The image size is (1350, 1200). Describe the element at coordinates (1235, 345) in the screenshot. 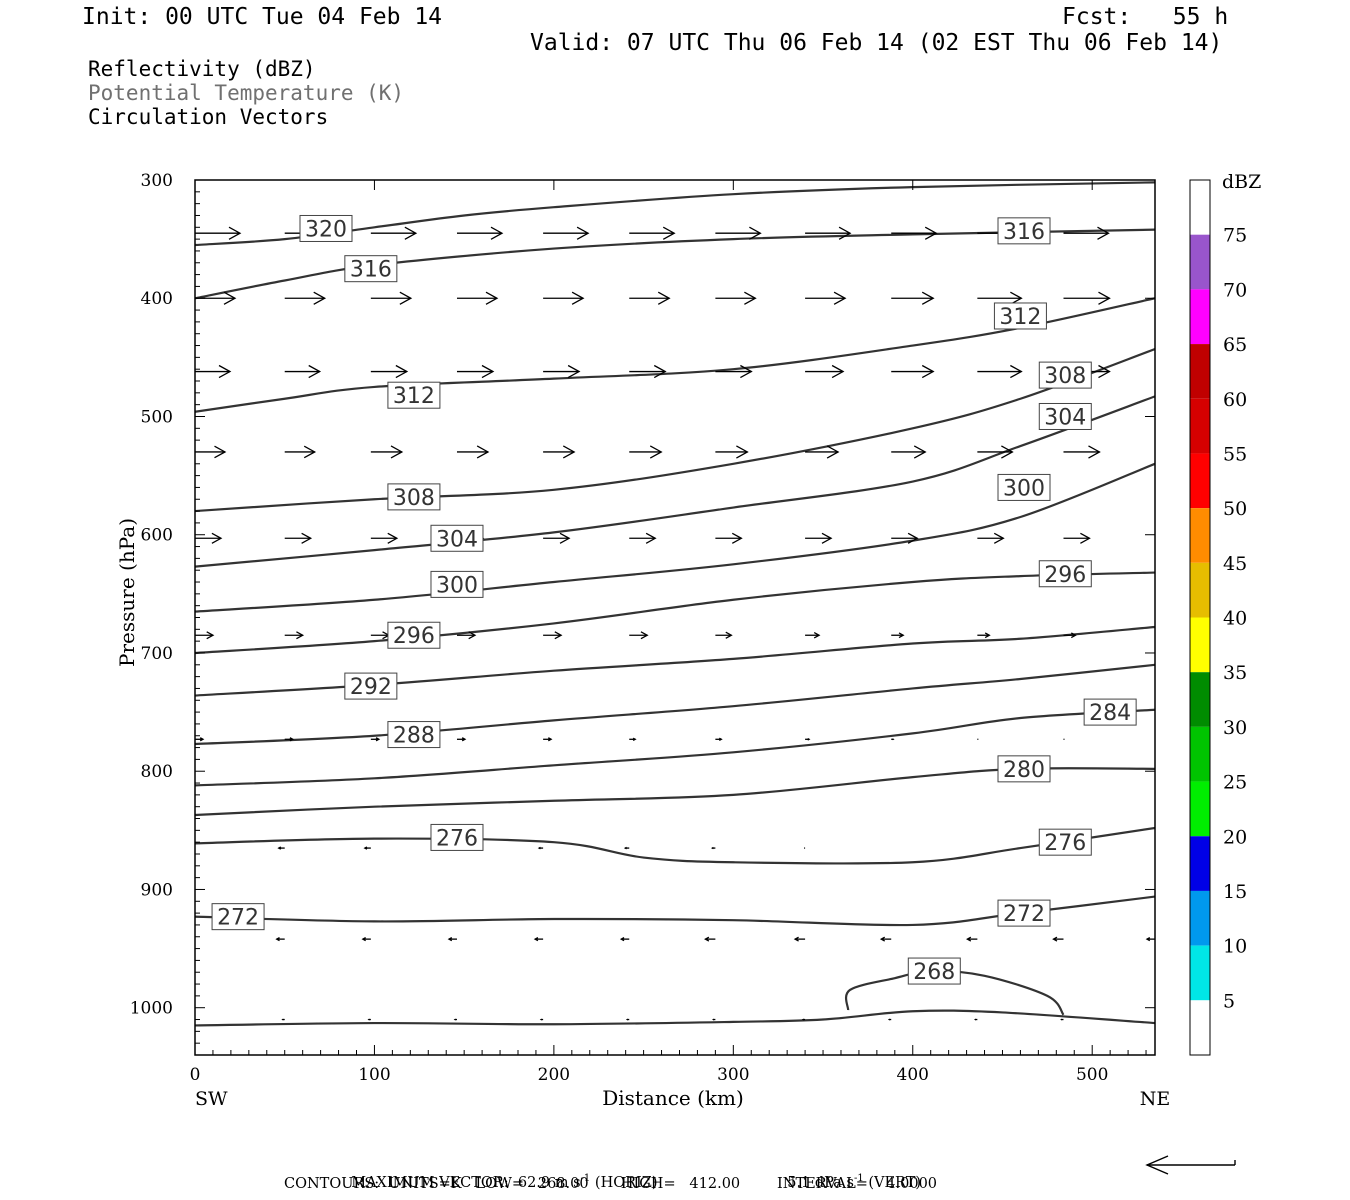

I see `colorbar-tick-label: 65` at that location.